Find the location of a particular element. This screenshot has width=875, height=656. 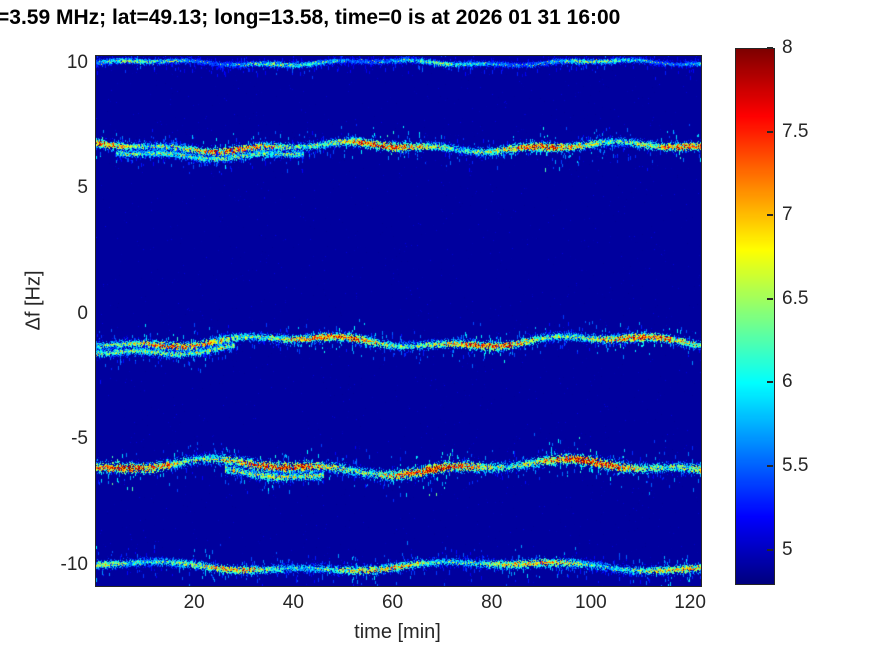

x-tick-label: 100 is located at coordinates (591, 602).